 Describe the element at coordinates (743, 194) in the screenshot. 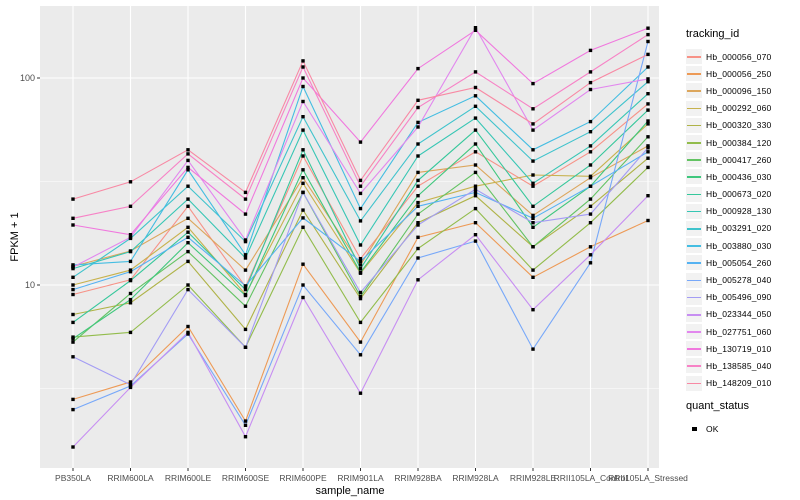

I see `legend-item: Hb_000673_020` at that location.